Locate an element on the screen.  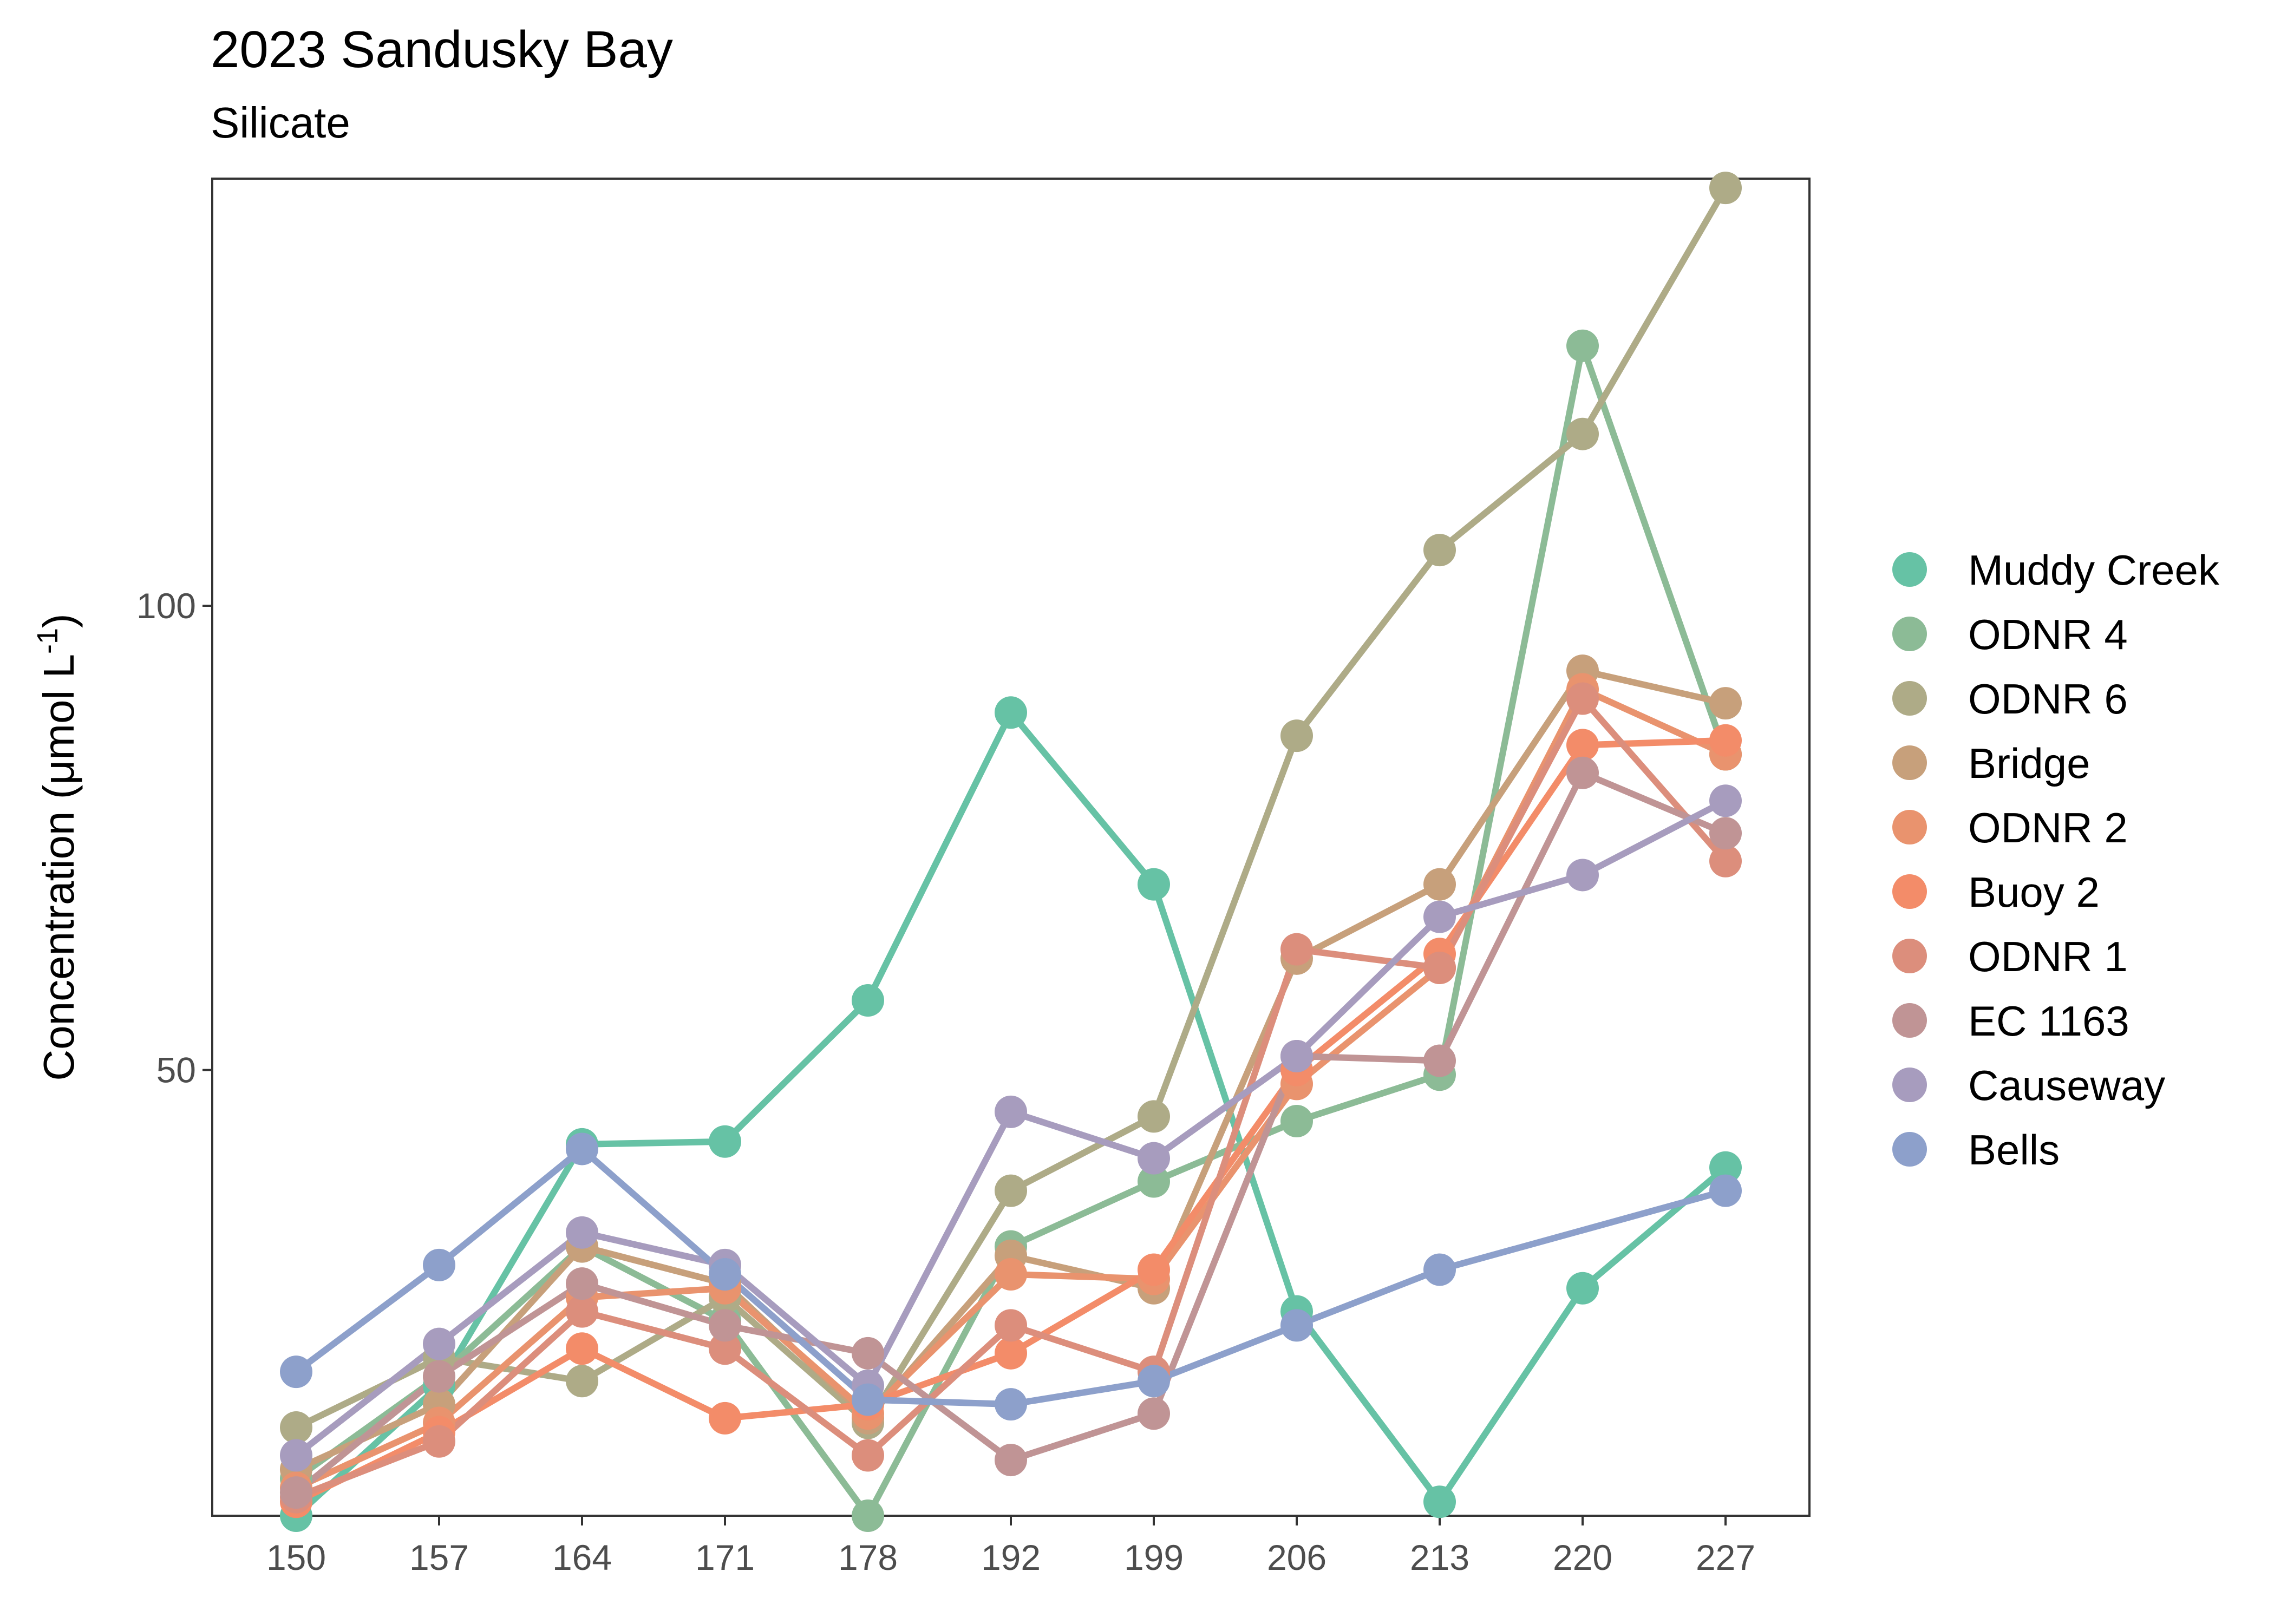
legend-key-causeway is located at coordinates (1910, 1085).